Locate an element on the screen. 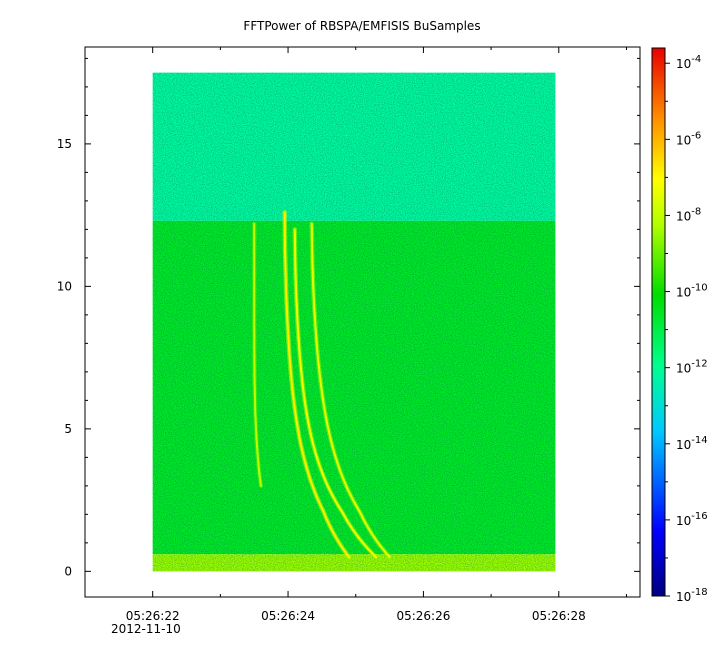  colorbar-tick-label: 10⁻⁸ is located at coordinates (688, 214).